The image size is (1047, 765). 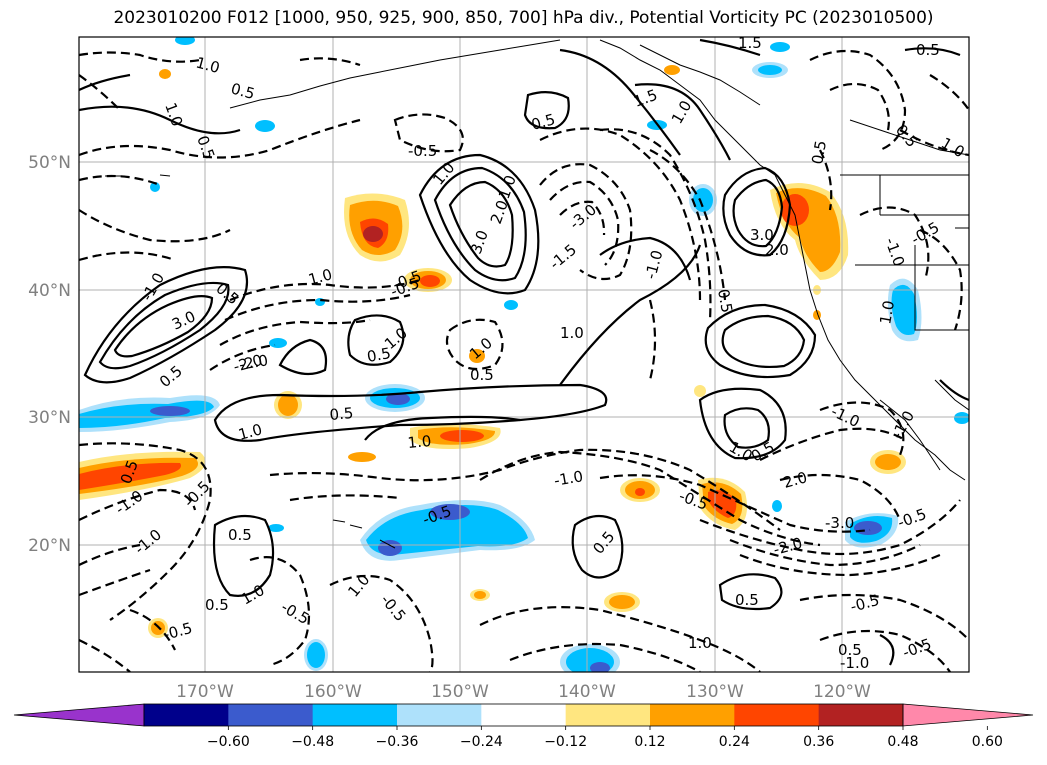 What do you see at coordinates (750, 43) in the screenshot?
I see `contour-label: 1.5` at bounding box center [750, 43].